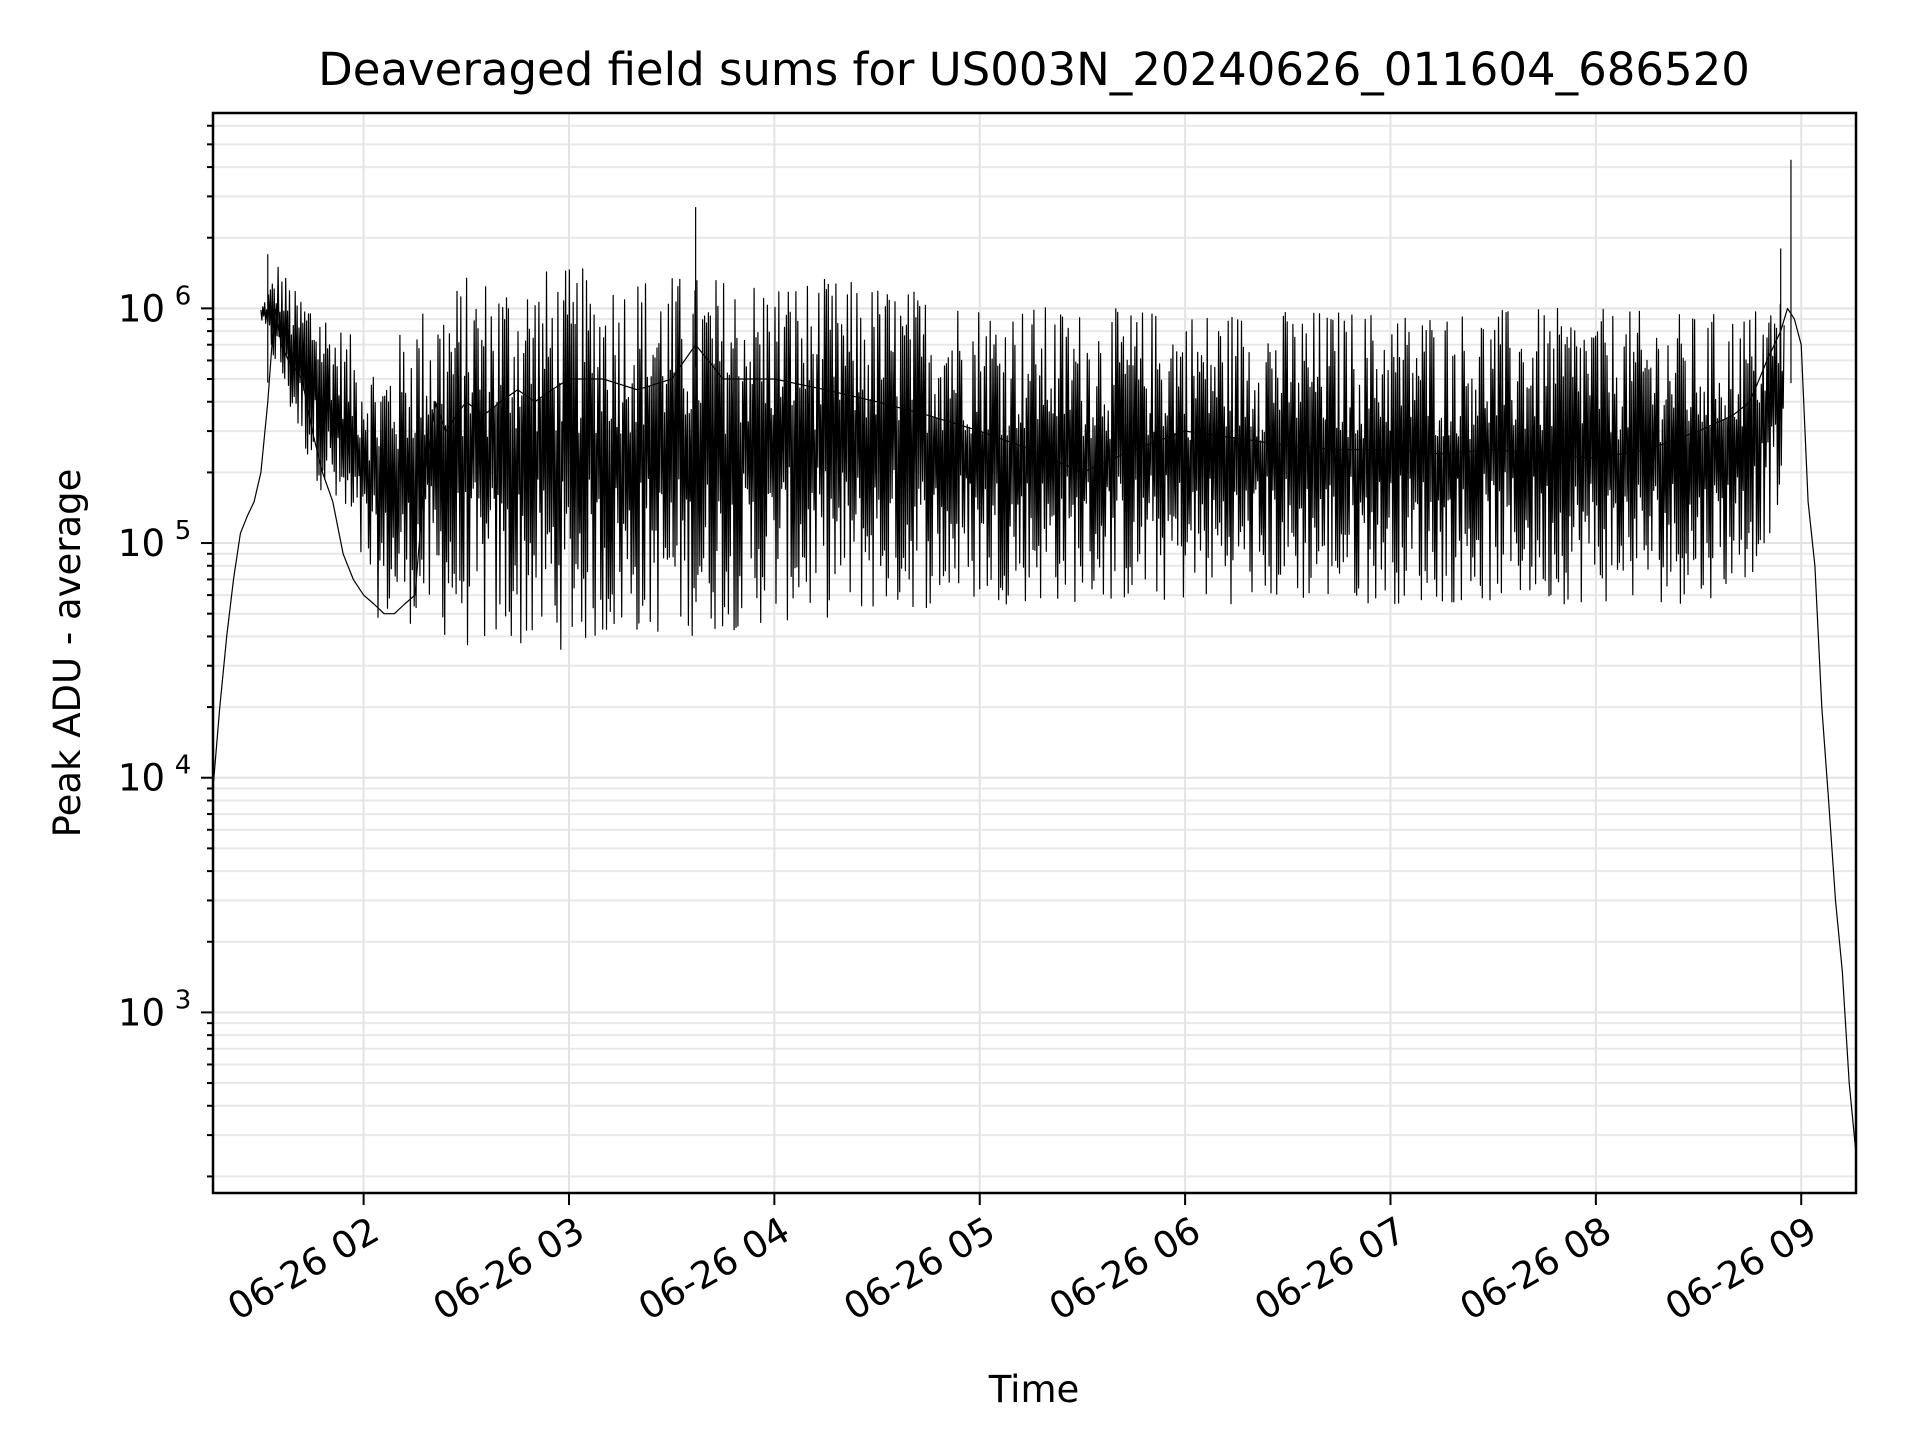 The image size is (1920, 1440). What do you see at coordinates (1536, 1269) in the screenshot?
I see `x-tick-label: 06-26 08` at bounding box center [1536, 1269].